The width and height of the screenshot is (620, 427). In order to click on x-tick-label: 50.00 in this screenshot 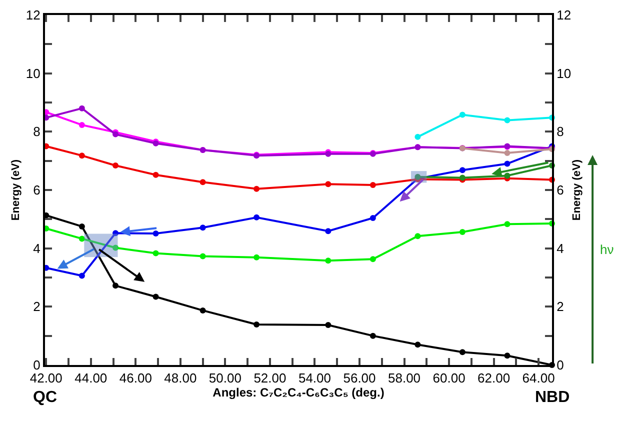, I will do `click(225, 378)`.